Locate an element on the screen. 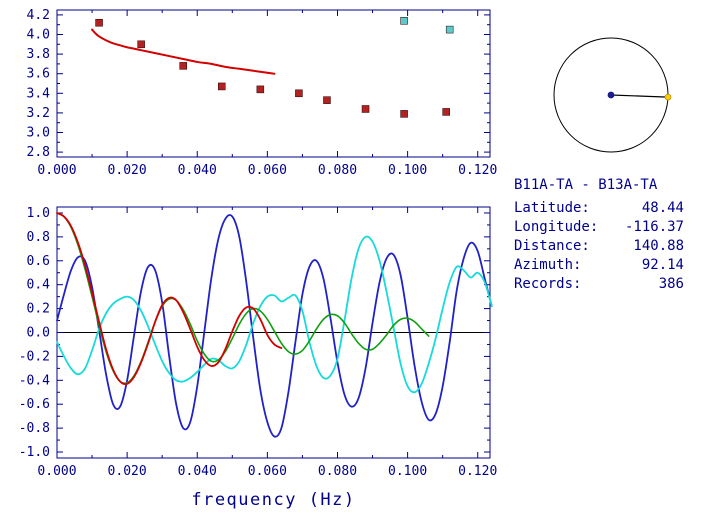 The image size is (702, 519). x-axis-title: frequency (Hz) is located at coordinates (273, 500).